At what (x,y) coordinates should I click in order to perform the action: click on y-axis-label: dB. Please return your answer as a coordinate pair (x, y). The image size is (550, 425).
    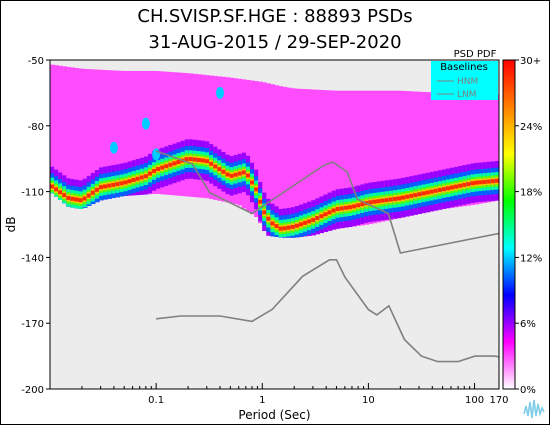
    Looking at the image, I should click on (11, 225).